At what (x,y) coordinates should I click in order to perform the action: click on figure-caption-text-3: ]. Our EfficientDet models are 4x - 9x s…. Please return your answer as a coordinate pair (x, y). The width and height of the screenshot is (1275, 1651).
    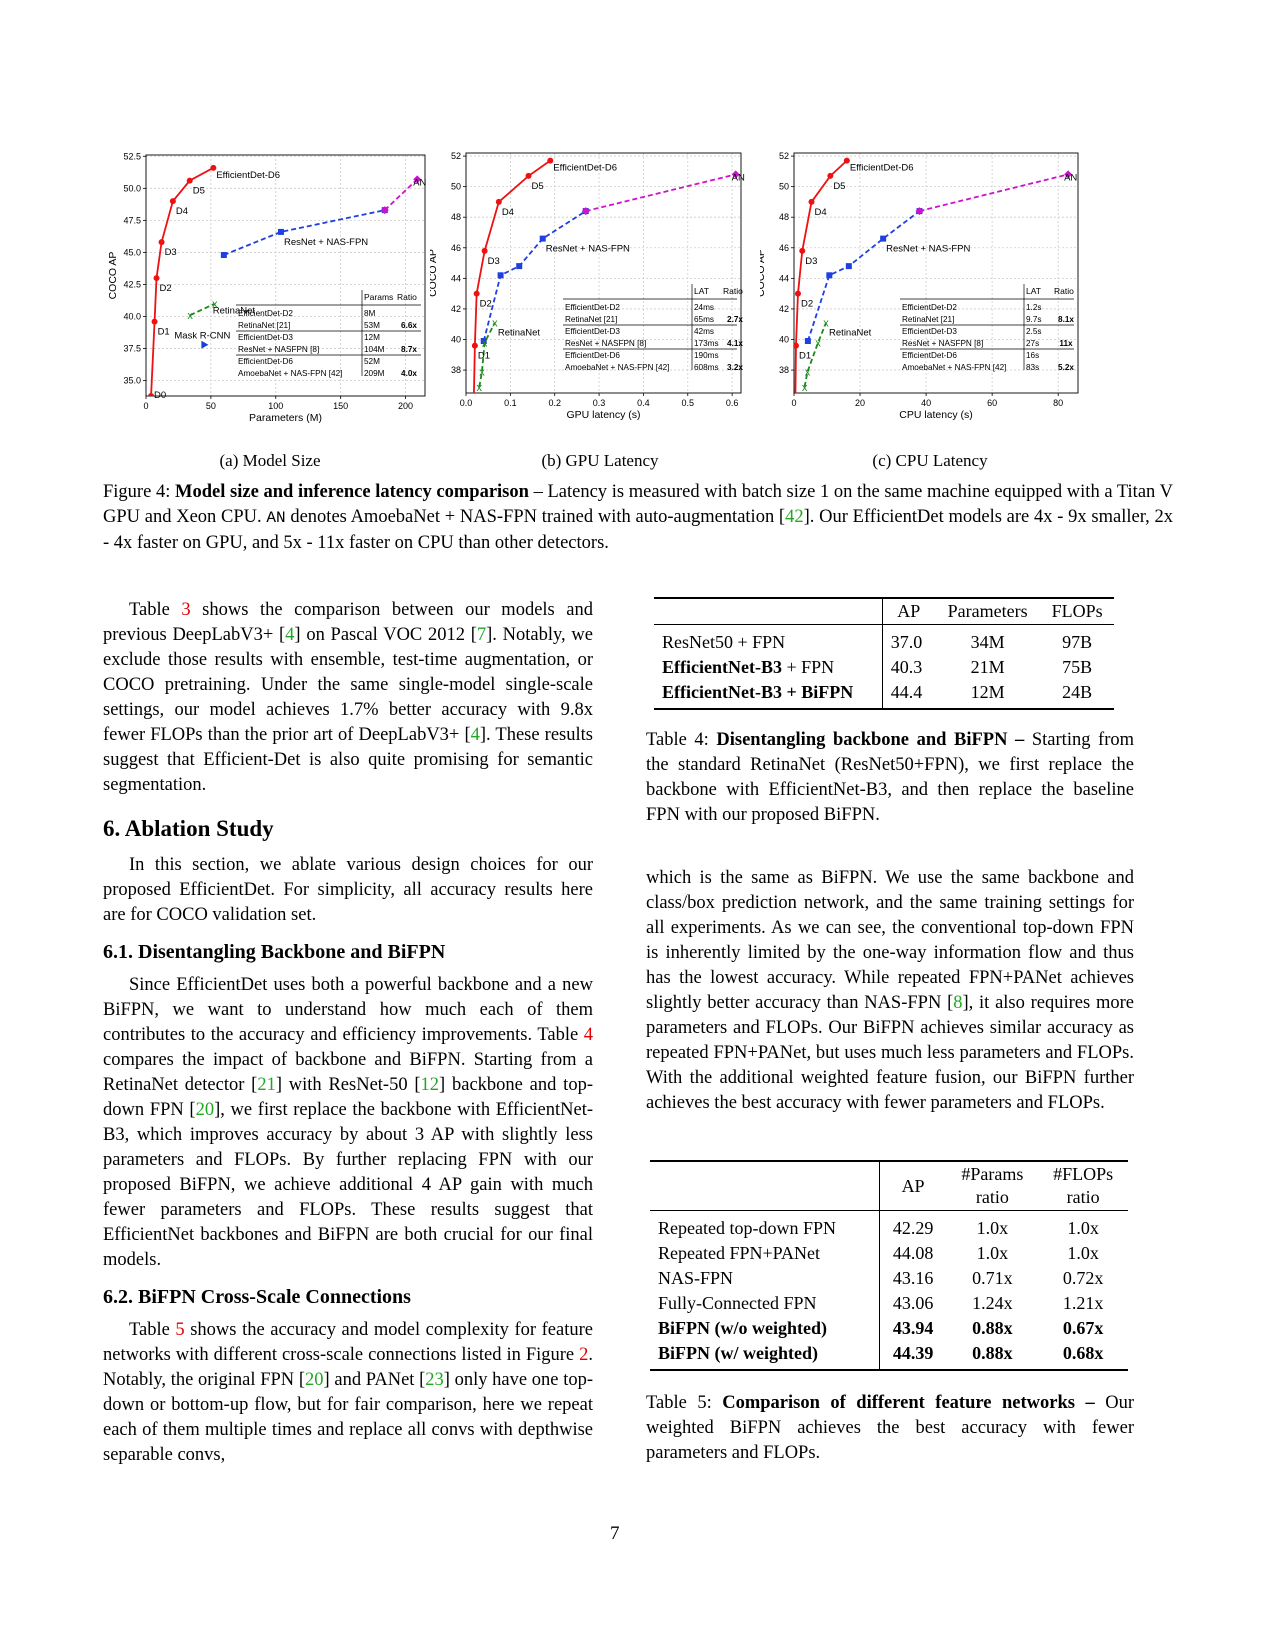
    Looking at the image, I should click on (638, 530).